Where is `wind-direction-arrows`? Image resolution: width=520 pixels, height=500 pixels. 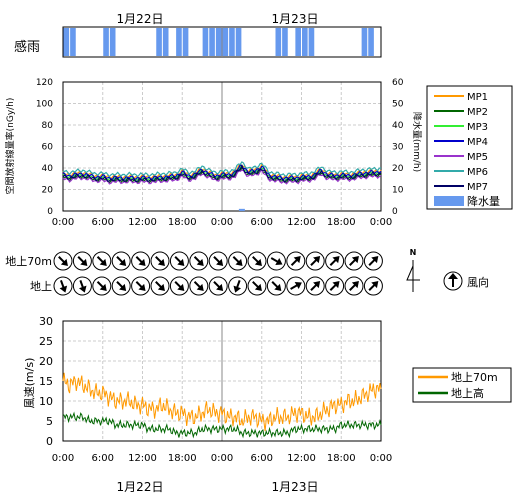
wind-direction-arrows is located at coordinates (218, 273).